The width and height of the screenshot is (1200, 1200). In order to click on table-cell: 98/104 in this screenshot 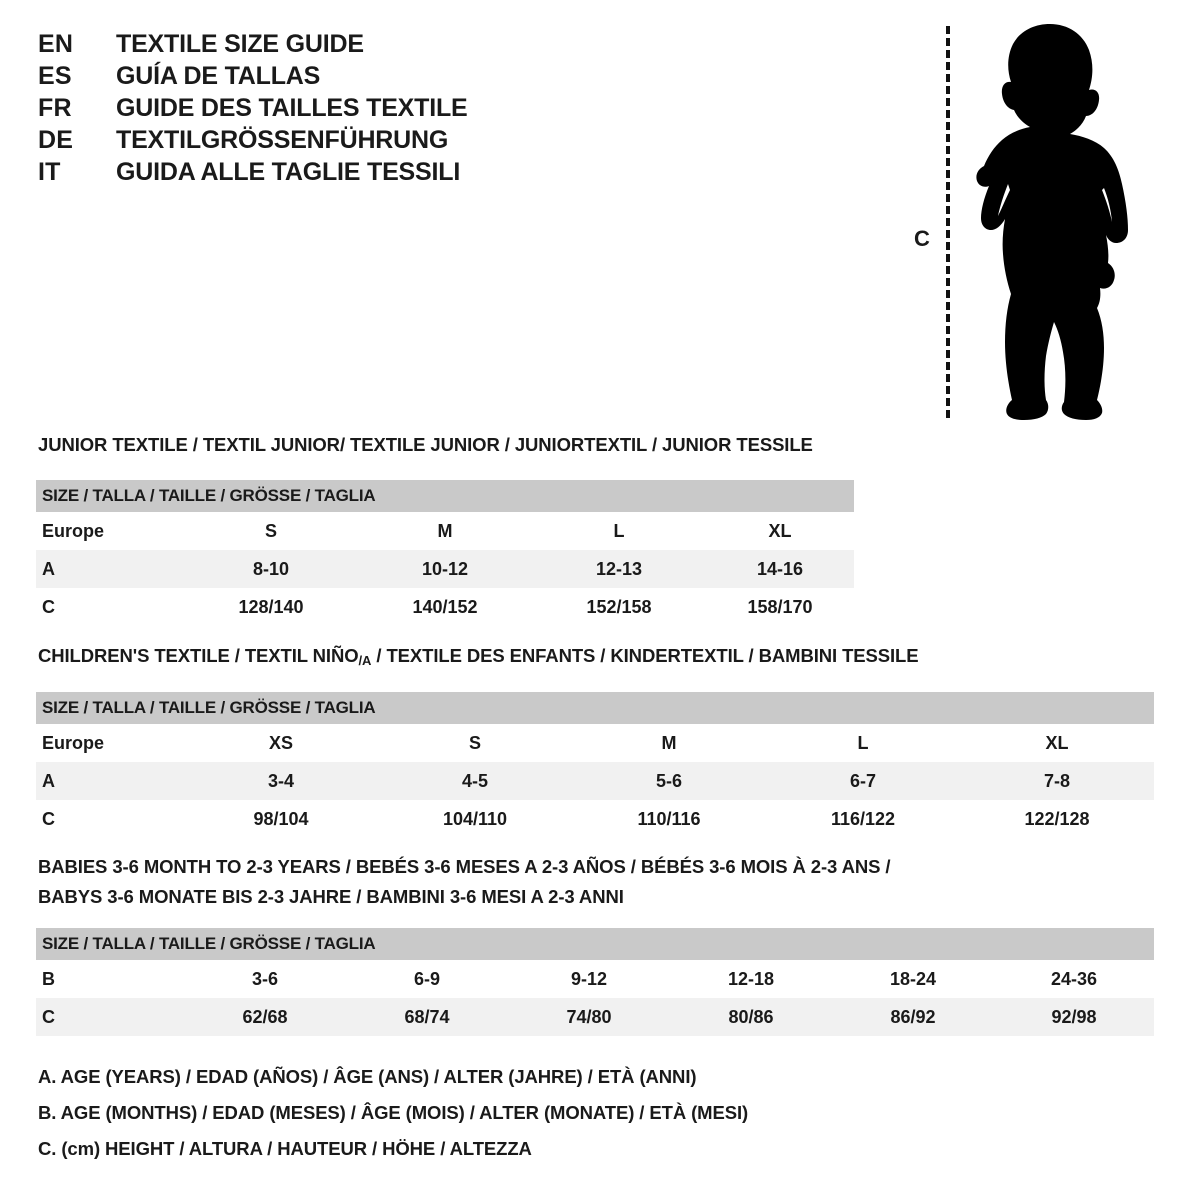, I will do `click(281, 818)`.